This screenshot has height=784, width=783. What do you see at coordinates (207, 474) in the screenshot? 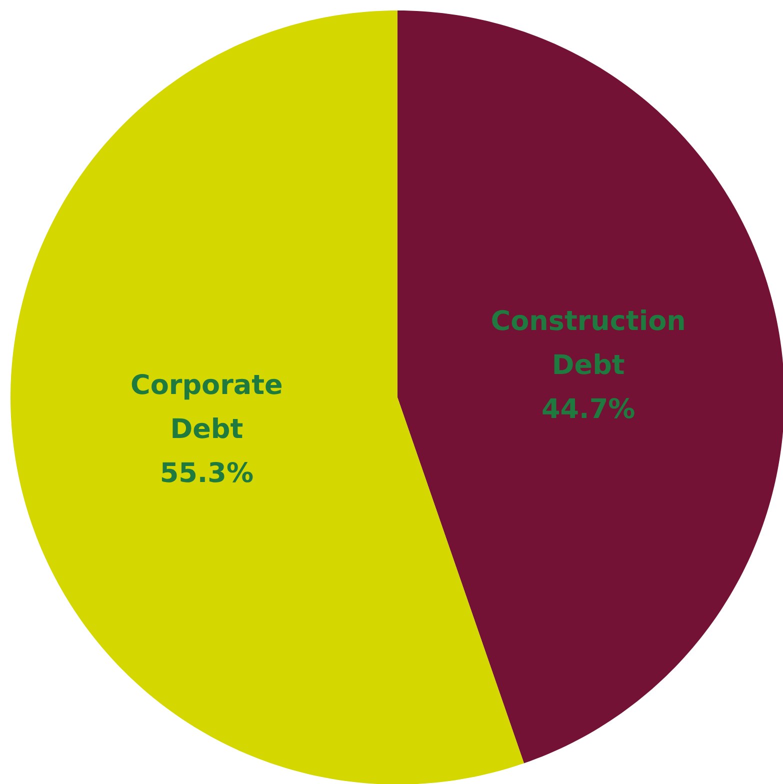
I see `data-label: 55.3%` at bounding box center [207, 474].